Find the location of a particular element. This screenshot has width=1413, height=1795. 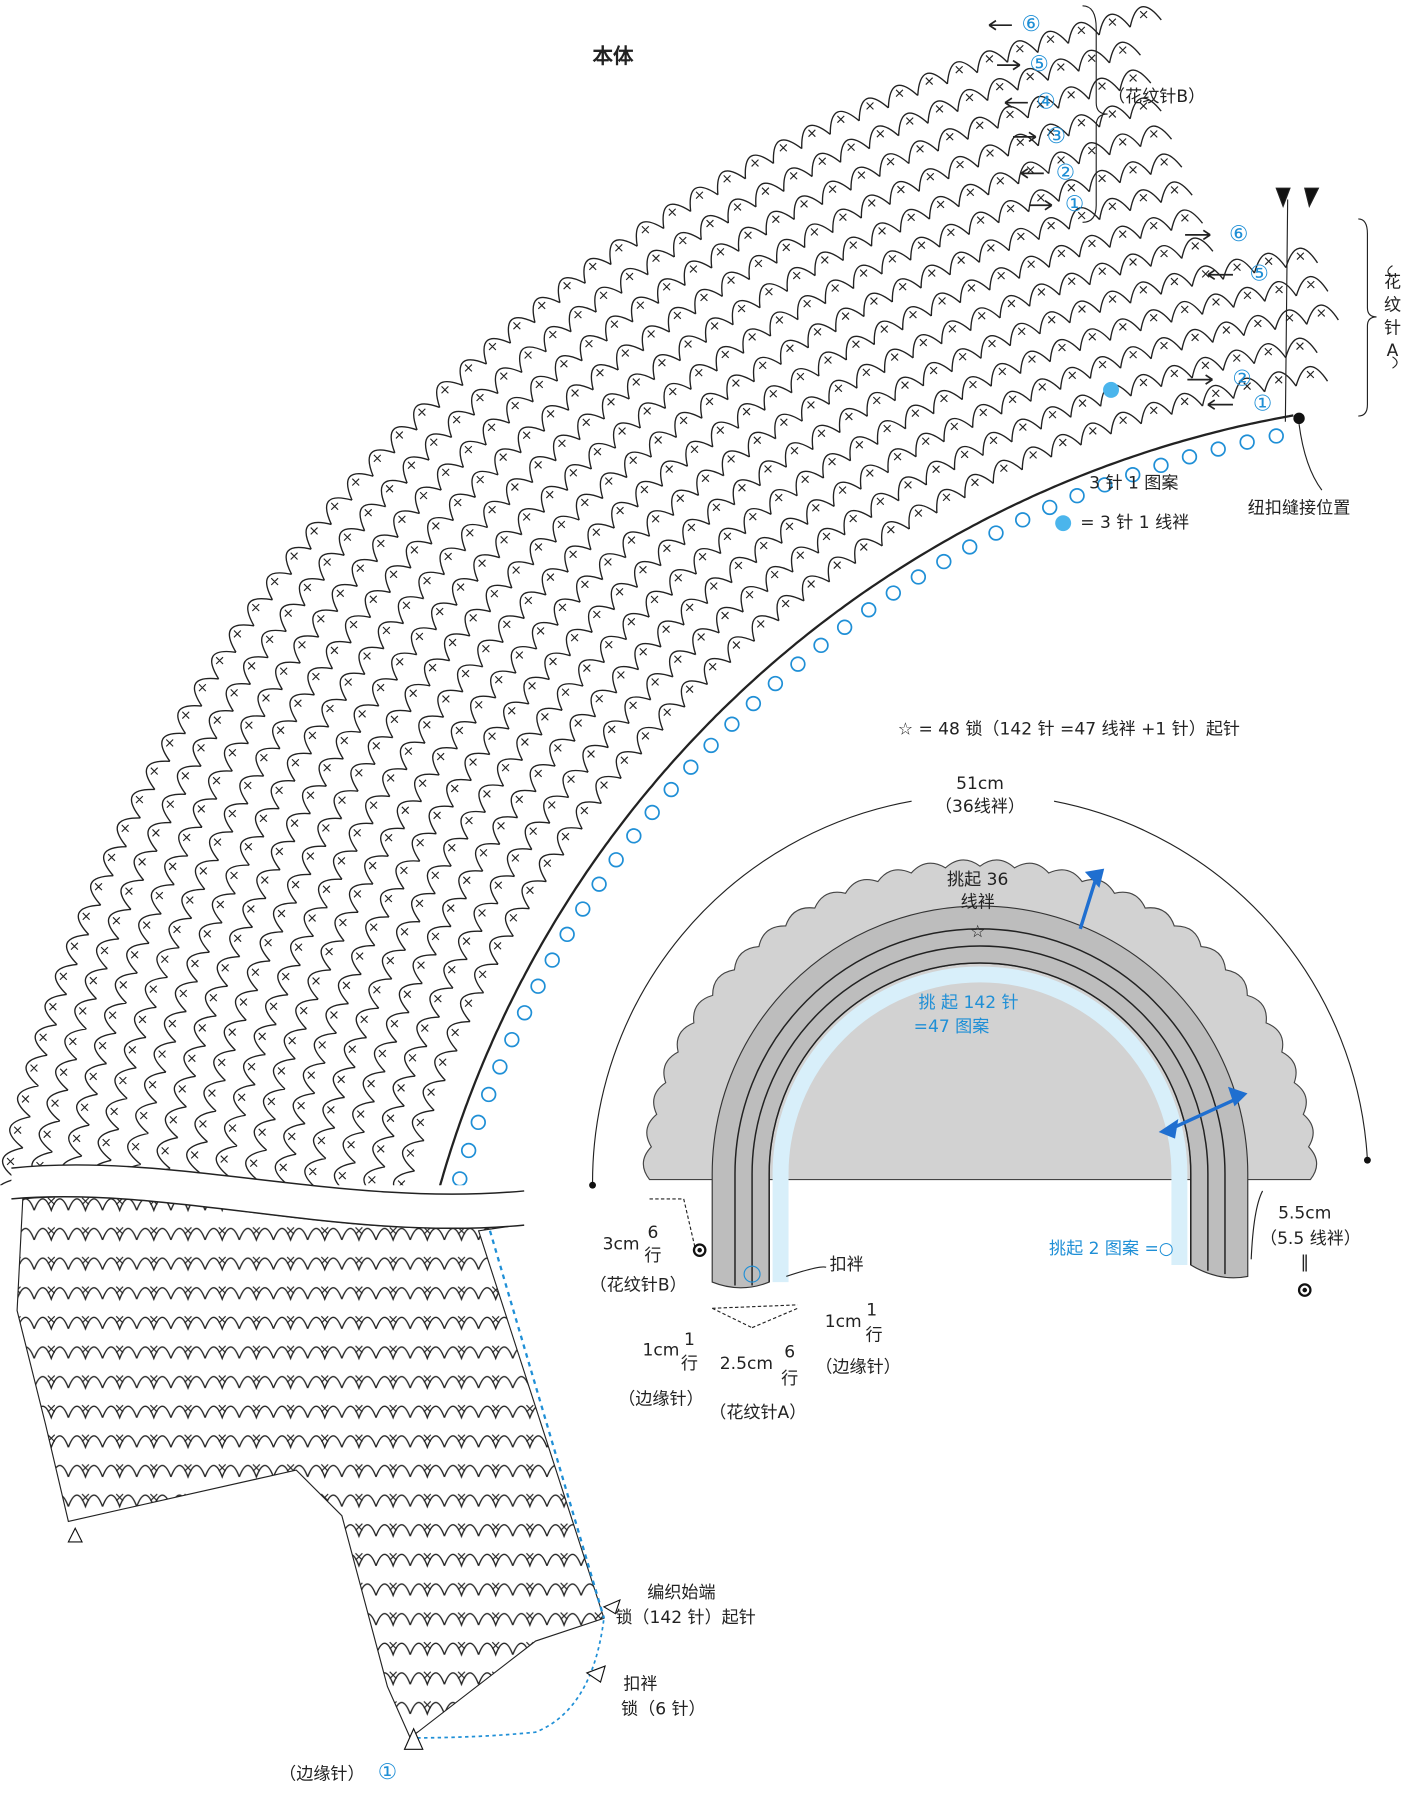

pattern-a-edge is located at coordinates (1297, 304).